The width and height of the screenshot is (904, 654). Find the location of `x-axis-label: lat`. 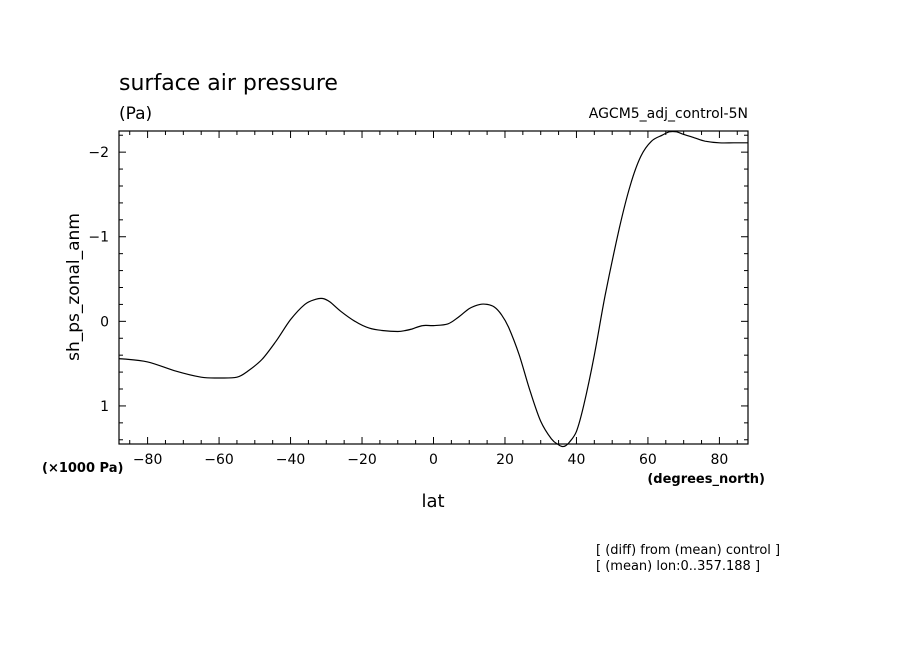

x-axis-label: lat is located at coordinates (432, 501).